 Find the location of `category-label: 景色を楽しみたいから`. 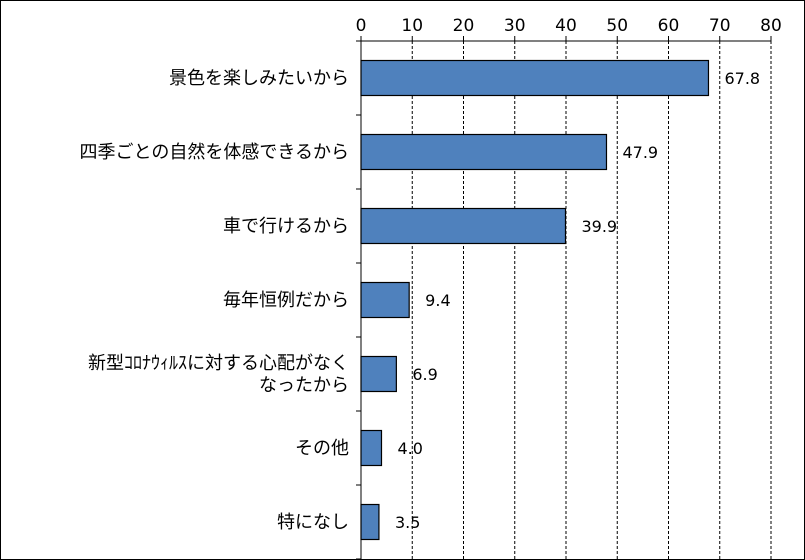

category-label: 景色を楽しみたいから is located at coordinates (259, 78).